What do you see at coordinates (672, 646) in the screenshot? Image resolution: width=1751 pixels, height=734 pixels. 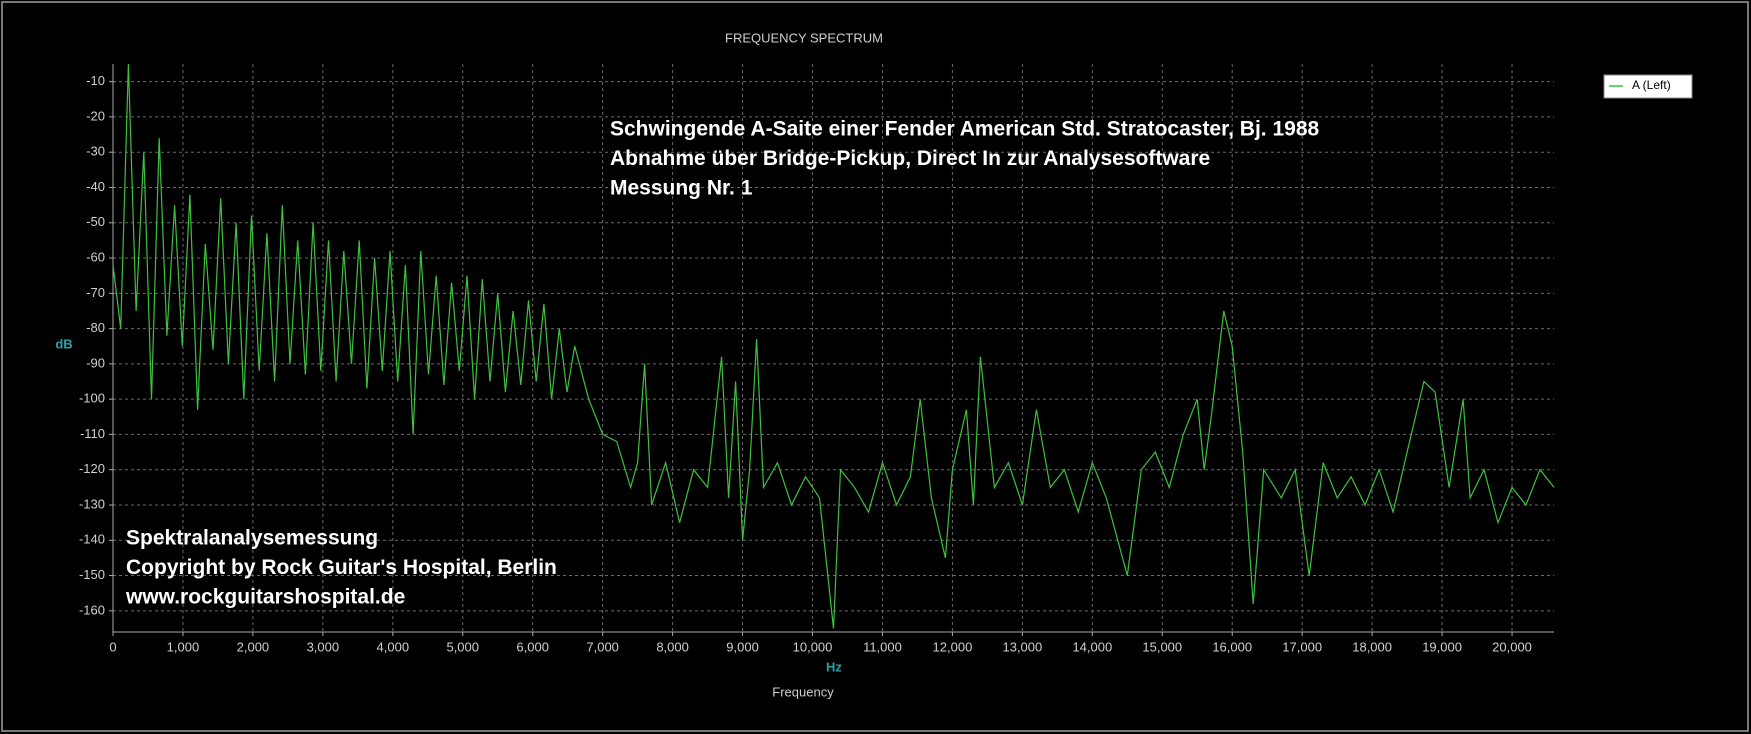 I see `x-tick-label: 8,000` at bounding box center [672, 646].